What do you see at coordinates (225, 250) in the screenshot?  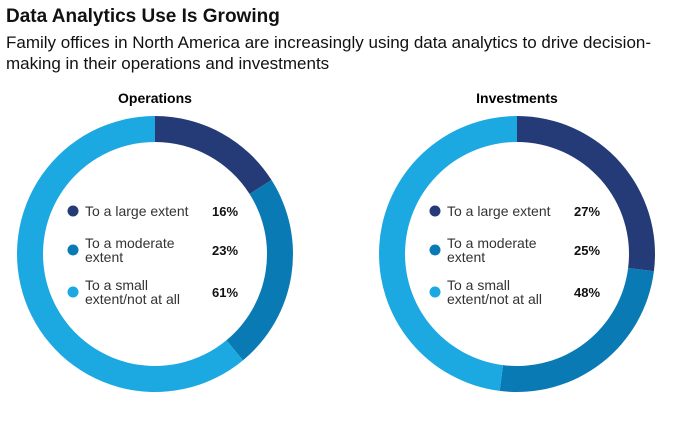 I see `value-label: 23%` at bounding box center [225, 250].